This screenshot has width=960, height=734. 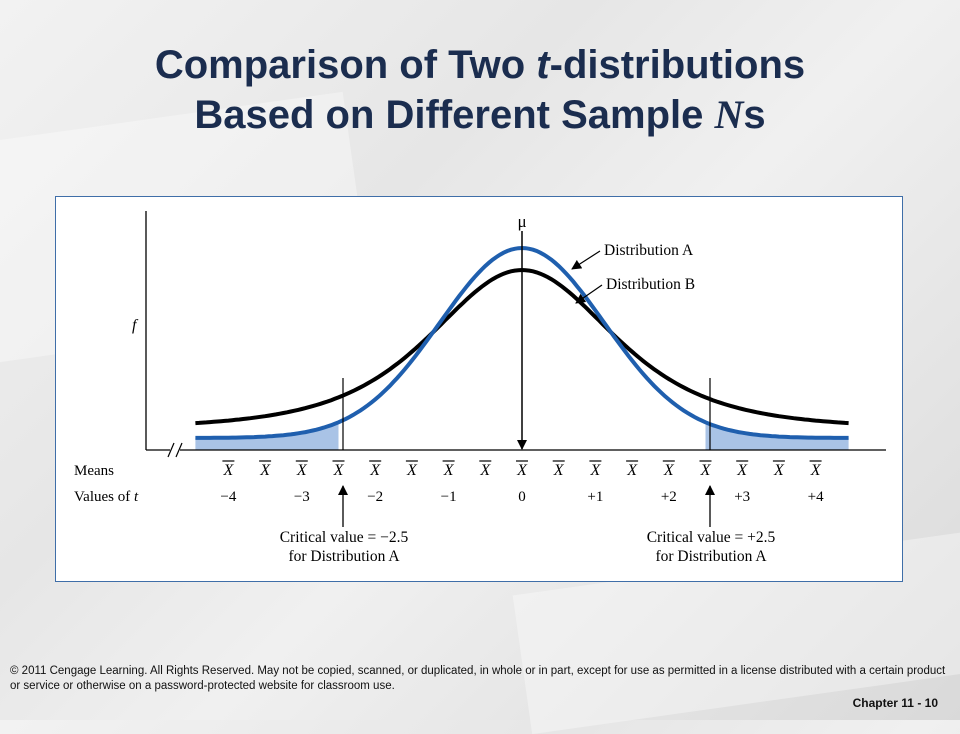 What do you see at coordinates (595, 497) in the screenshot?
I see `t-value-tick-label: +1` at bounding box center [595, 497].